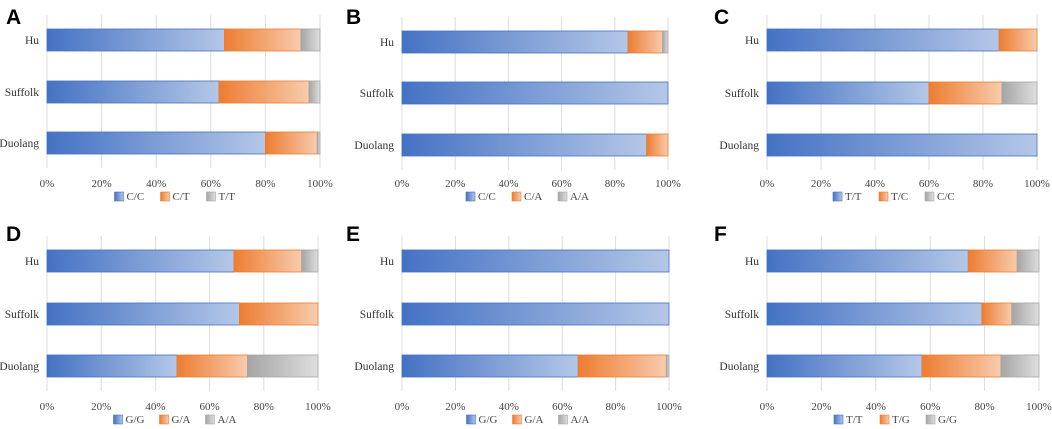  Describe the element at coordinates (1018, 40) in the screenshot. I see `bar-segment-tc` at that location.